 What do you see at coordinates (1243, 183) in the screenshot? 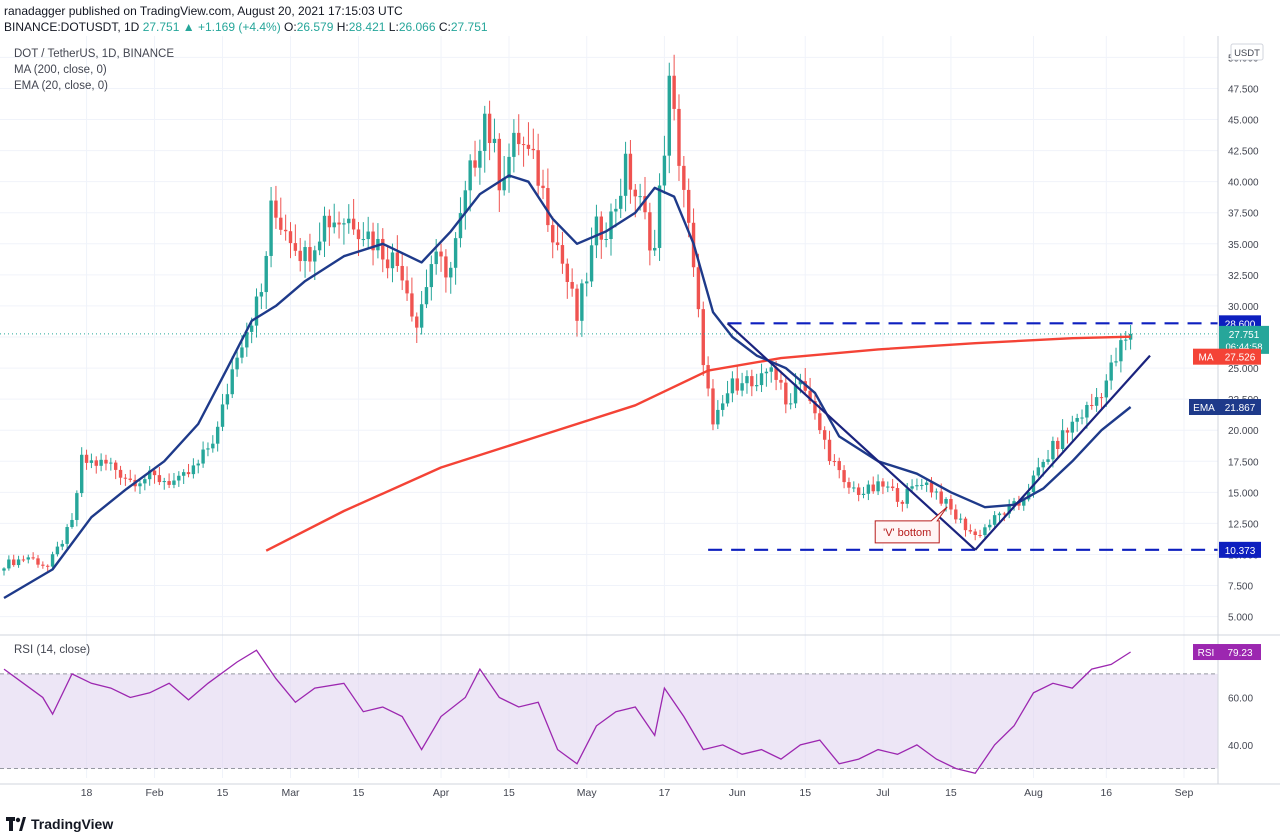
I see `y-tick-label: 40.000` at bounding box center [1243, 183].